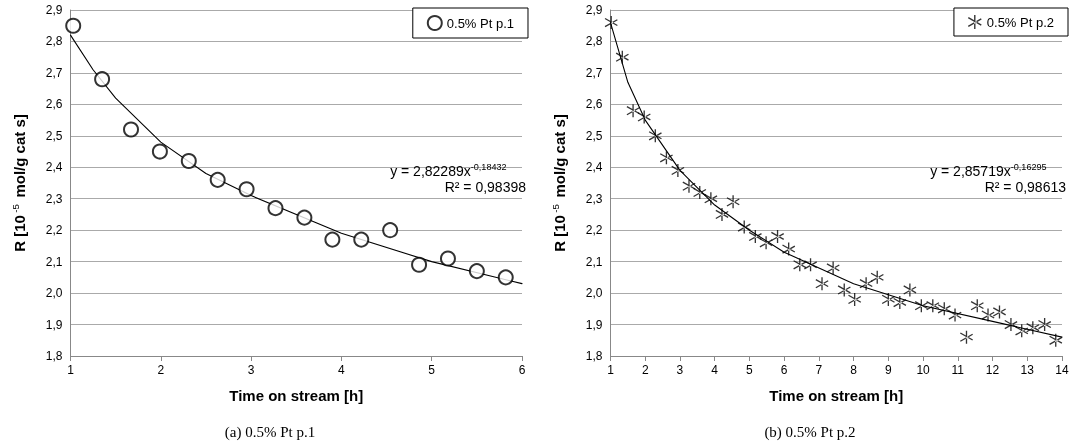 This screenshot has height=446, width=1081. I want to click on legend-label: 0.5% Pt p.1, so click(480, 23).